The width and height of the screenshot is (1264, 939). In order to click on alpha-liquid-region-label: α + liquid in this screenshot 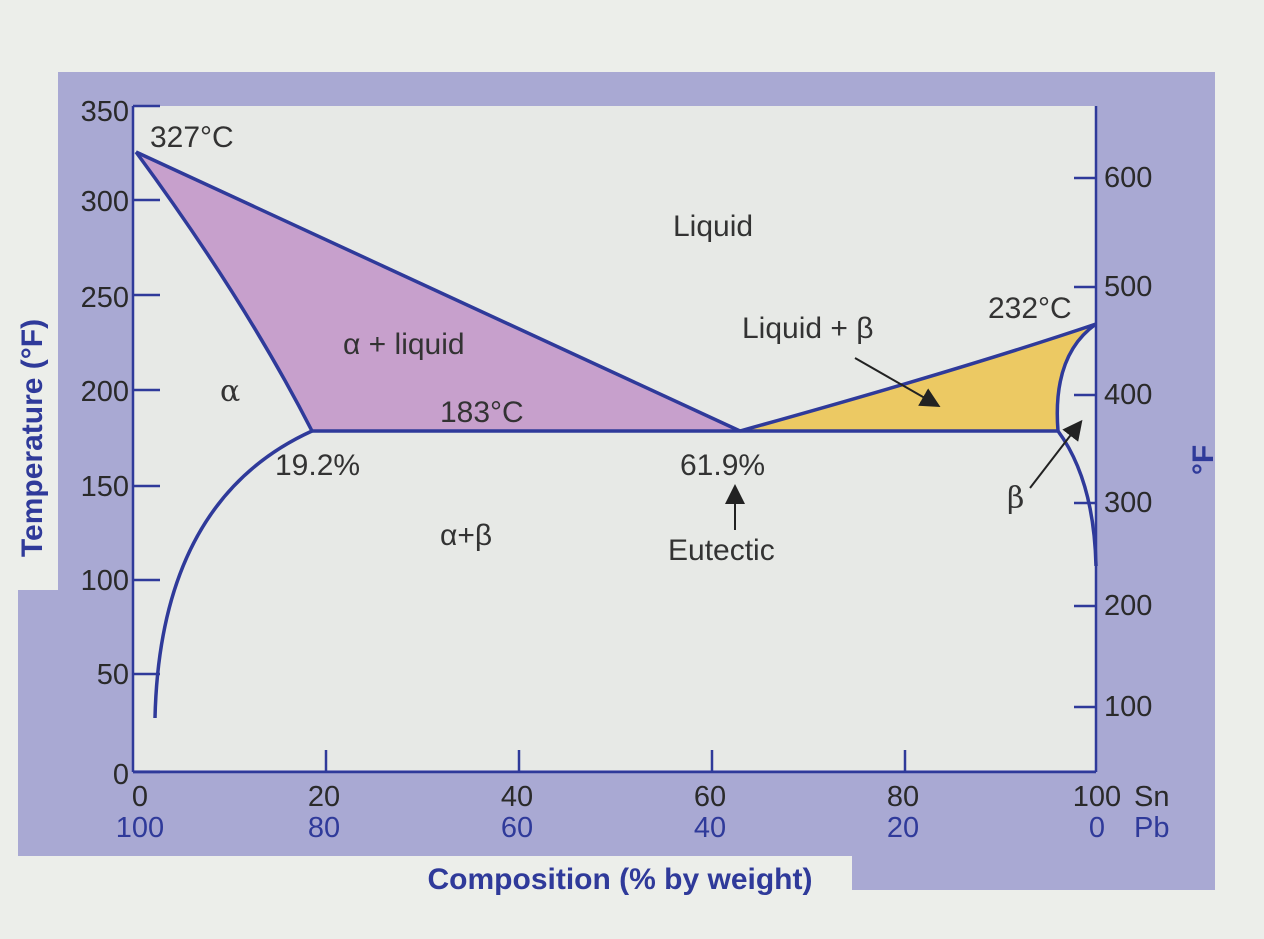, I will do `click(404, 344)`.